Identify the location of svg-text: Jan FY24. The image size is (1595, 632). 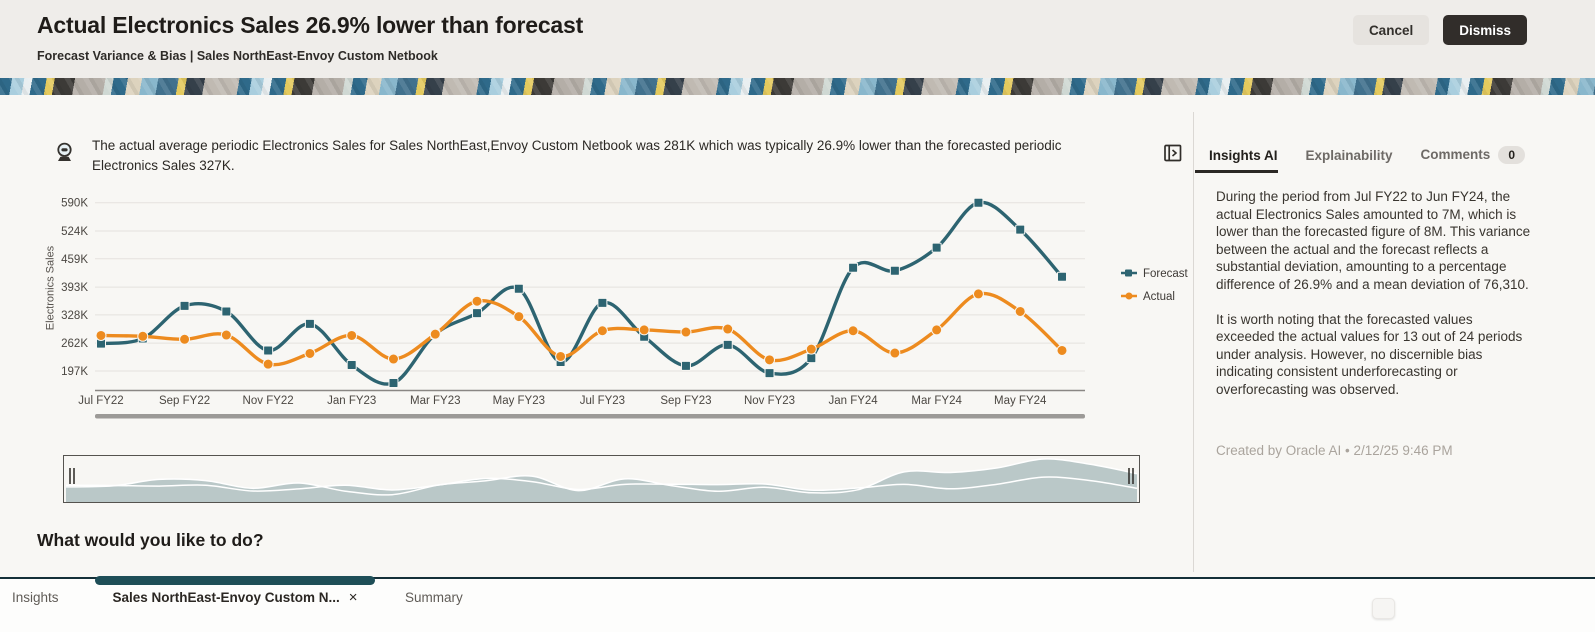
(853, 401).